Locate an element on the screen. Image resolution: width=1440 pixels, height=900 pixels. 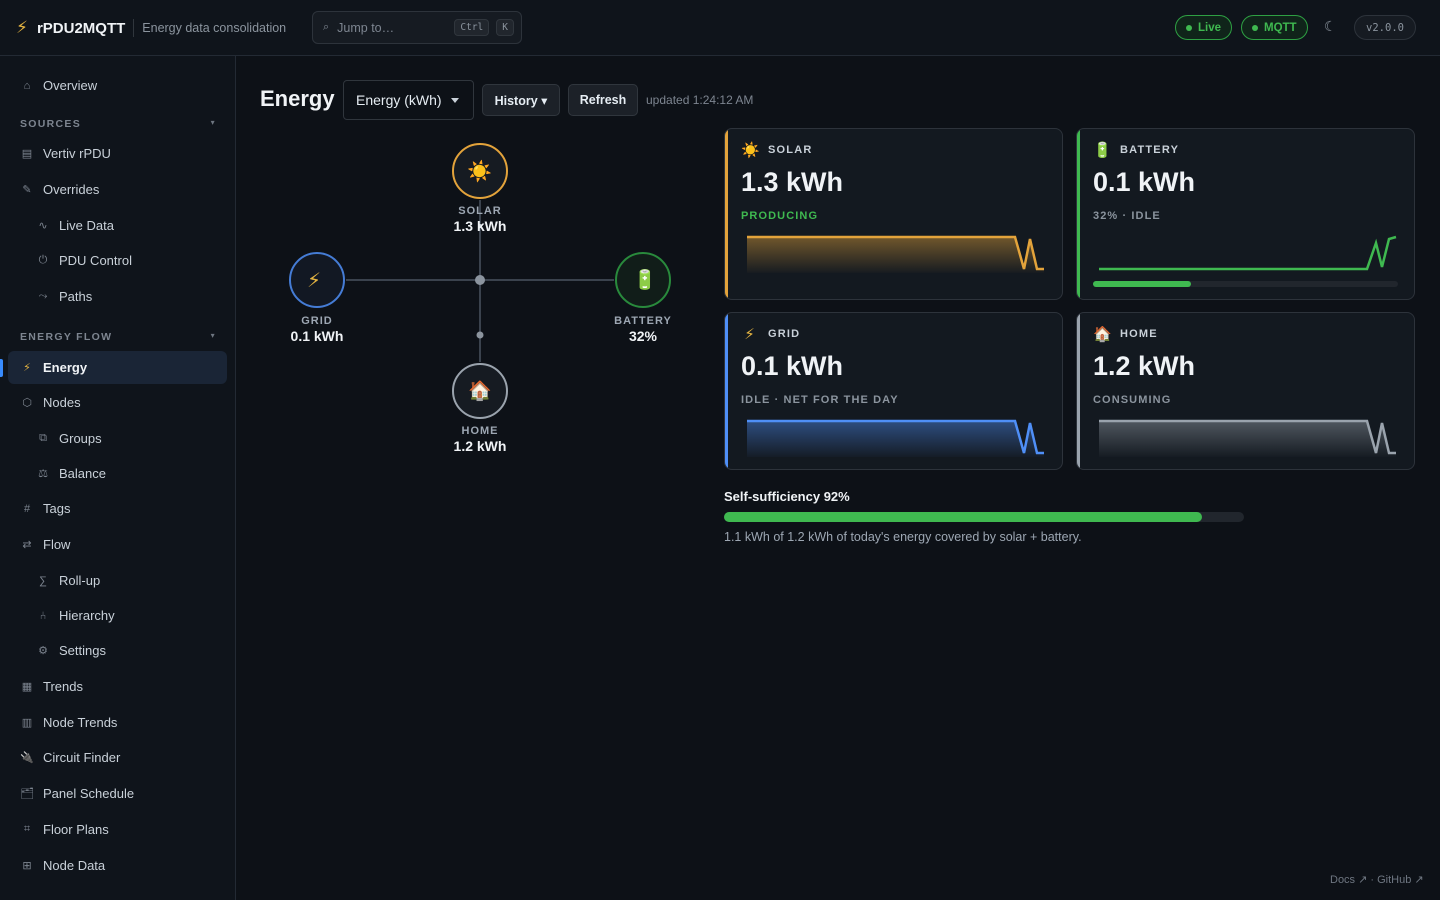
shortcut-ctrl-key: Ctrl is located at coordinates (472, 27).